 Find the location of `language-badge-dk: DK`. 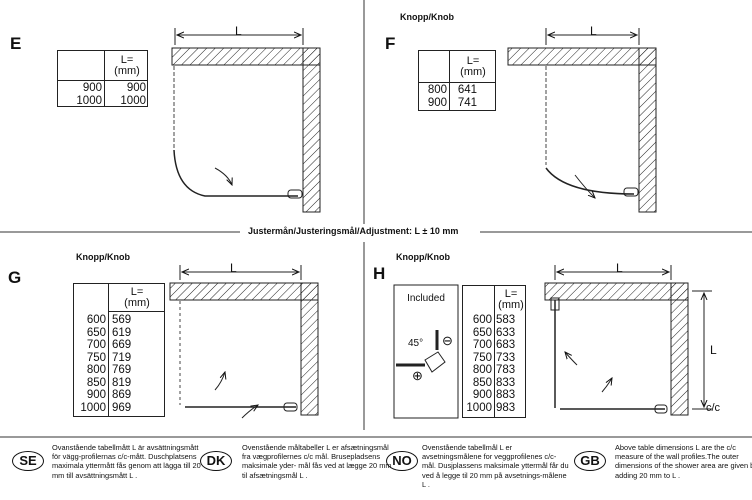

language-badge-dk: DK is located at coordinates (216, 461).